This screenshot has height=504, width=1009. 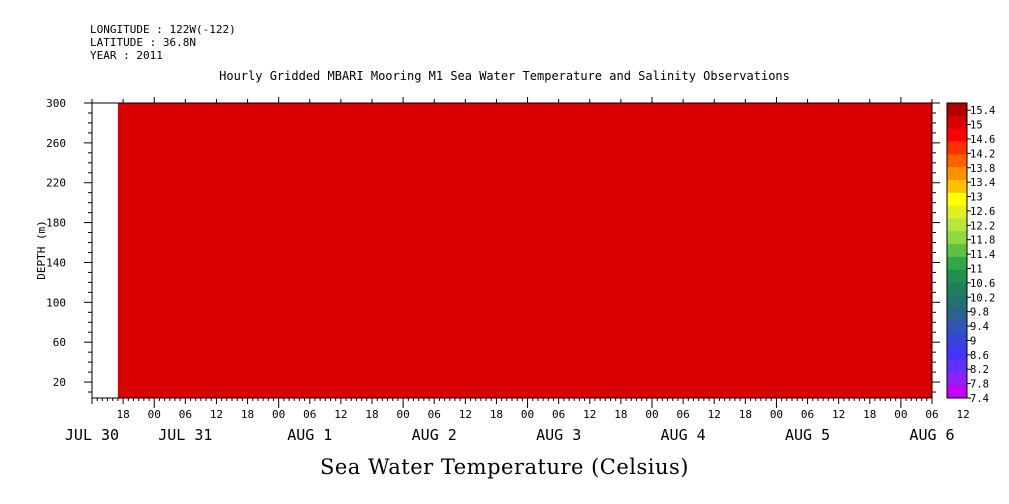 What do you see at coordinates (976, 198) in the screenshot?
I see `colorbar-label: 13` at bounding box center [976, 198].